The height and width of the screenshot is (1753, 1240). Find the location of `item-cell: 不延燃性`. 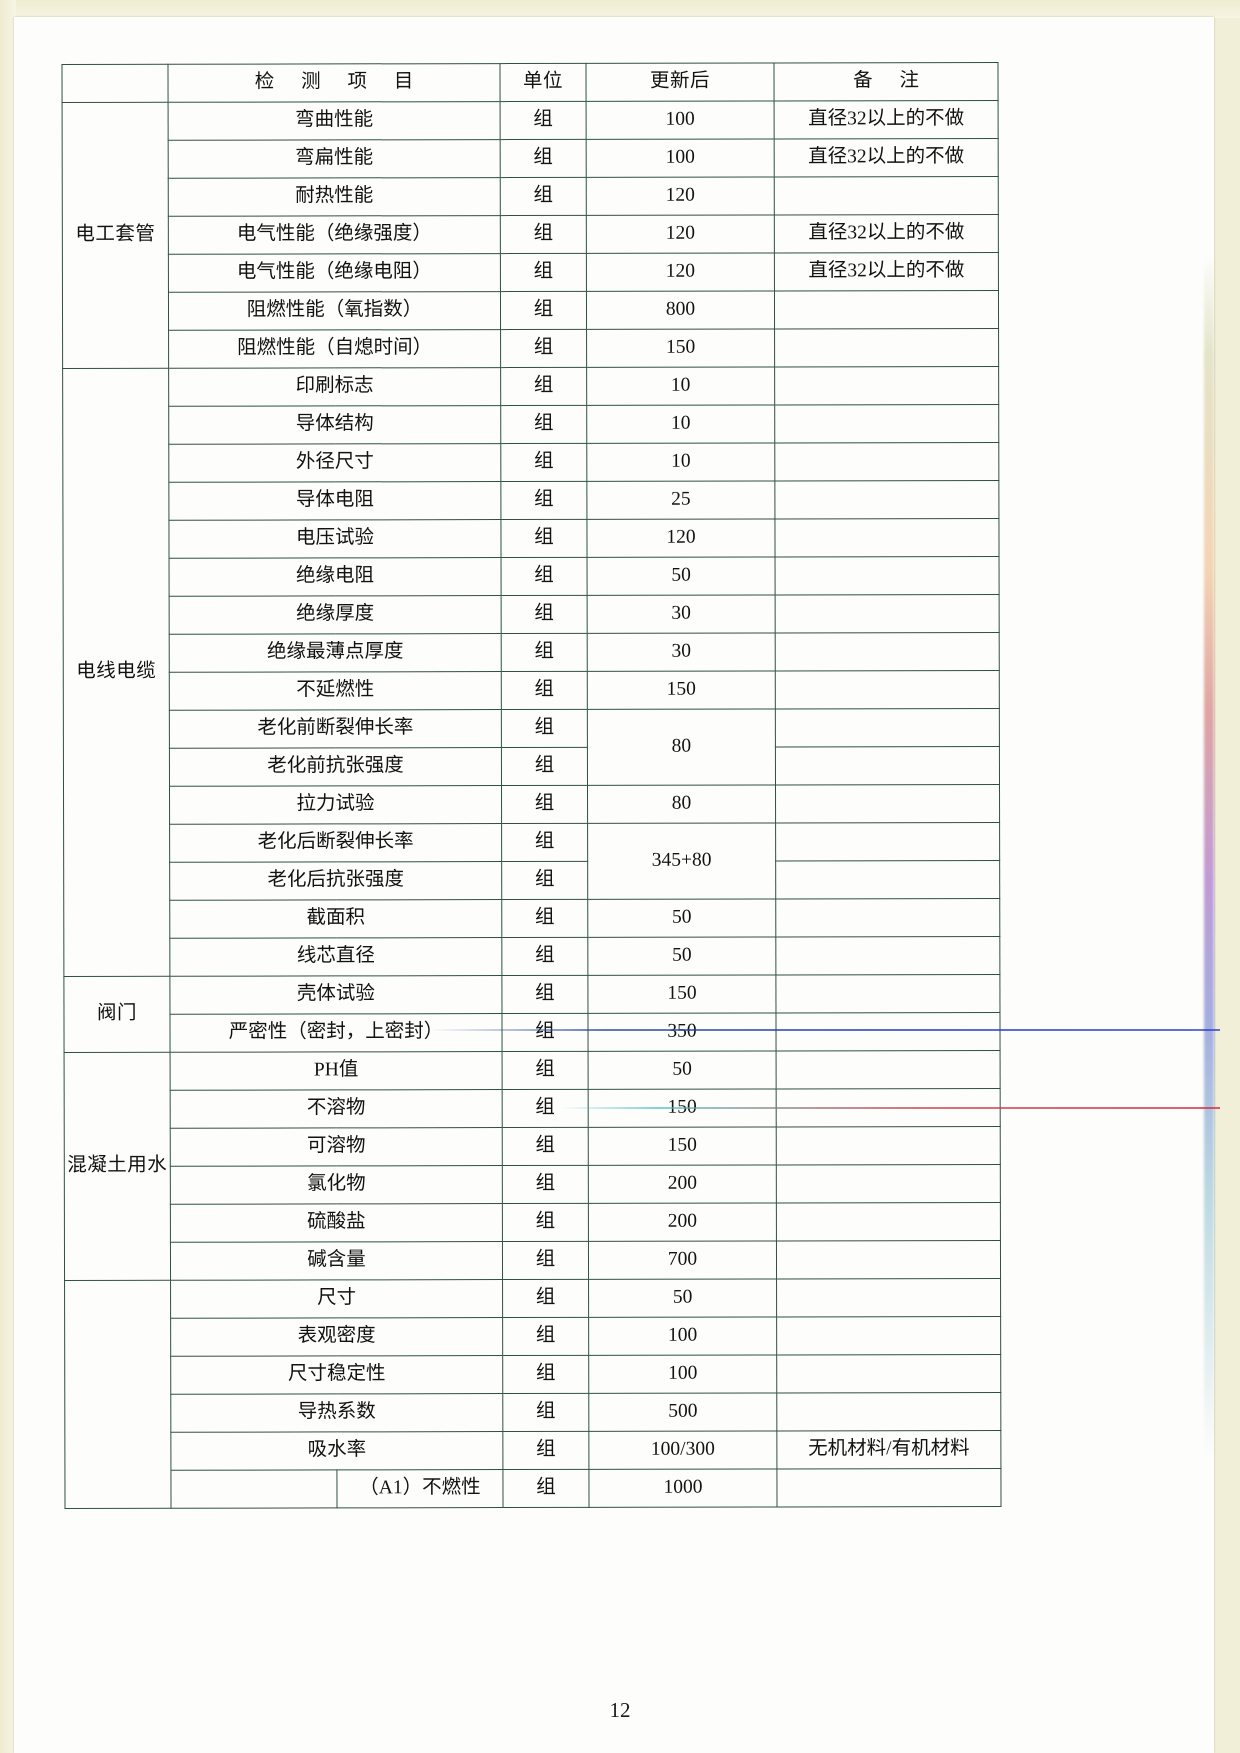

item-cell: 不延燃性 is located at coordinates (335, 691).